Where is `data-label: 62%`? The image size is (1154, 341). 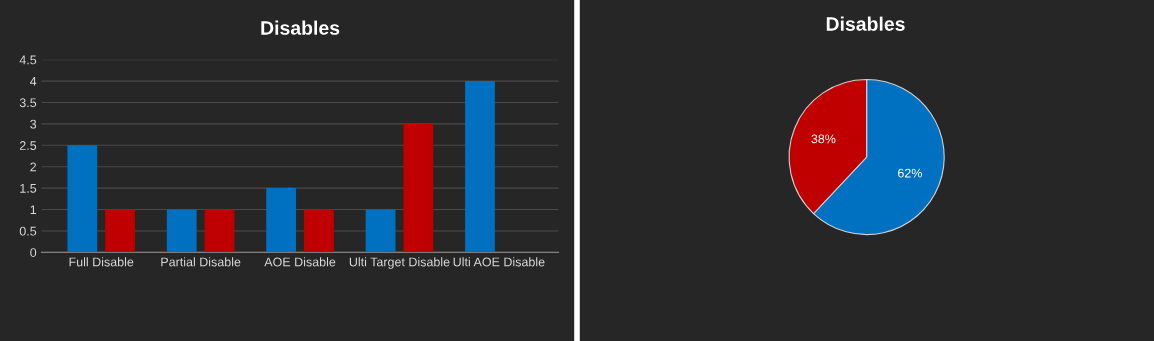
data-label: 62% is located at coordinates (910, 173).